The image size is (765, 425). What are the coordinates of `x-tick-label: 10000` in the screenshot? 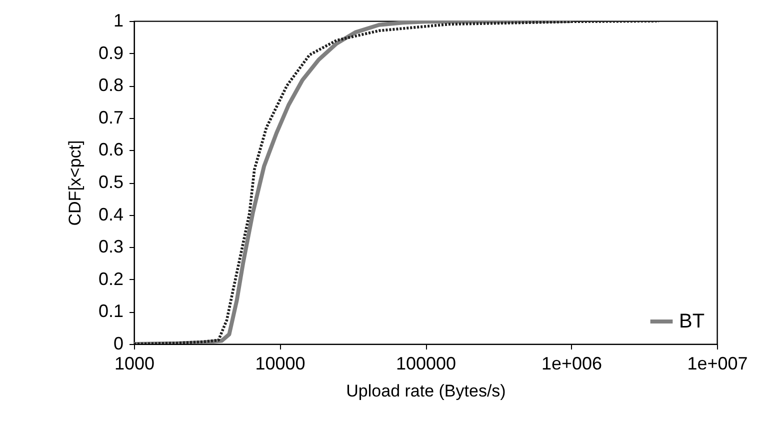 It's located at (280, 364).